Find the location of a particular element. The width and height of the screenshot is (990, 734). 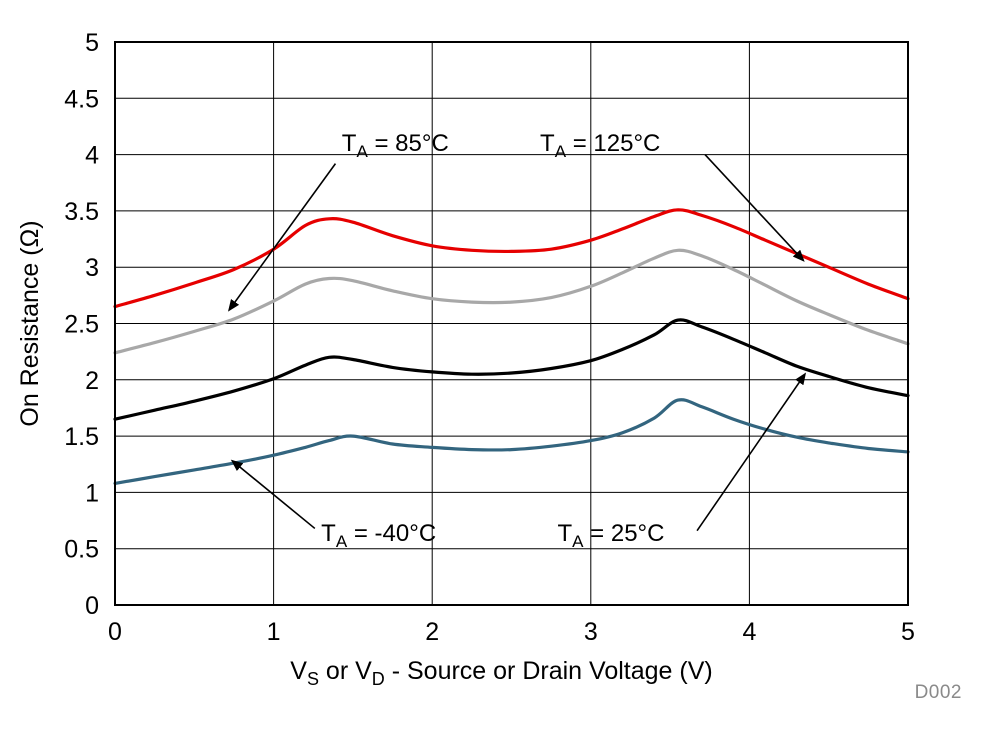

y-tick-label: 5 is located at coordinates (92, 43).